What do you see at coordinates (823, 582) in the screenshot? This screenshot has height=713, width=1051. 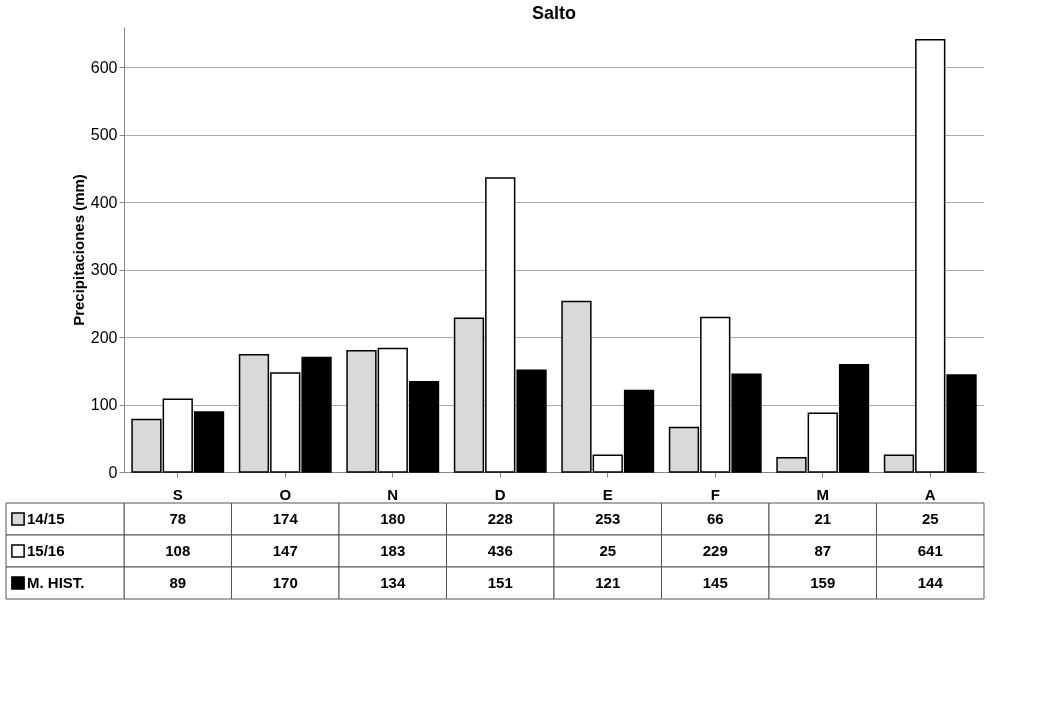 I see `data-label: 159` at bounding box center [823, 582].